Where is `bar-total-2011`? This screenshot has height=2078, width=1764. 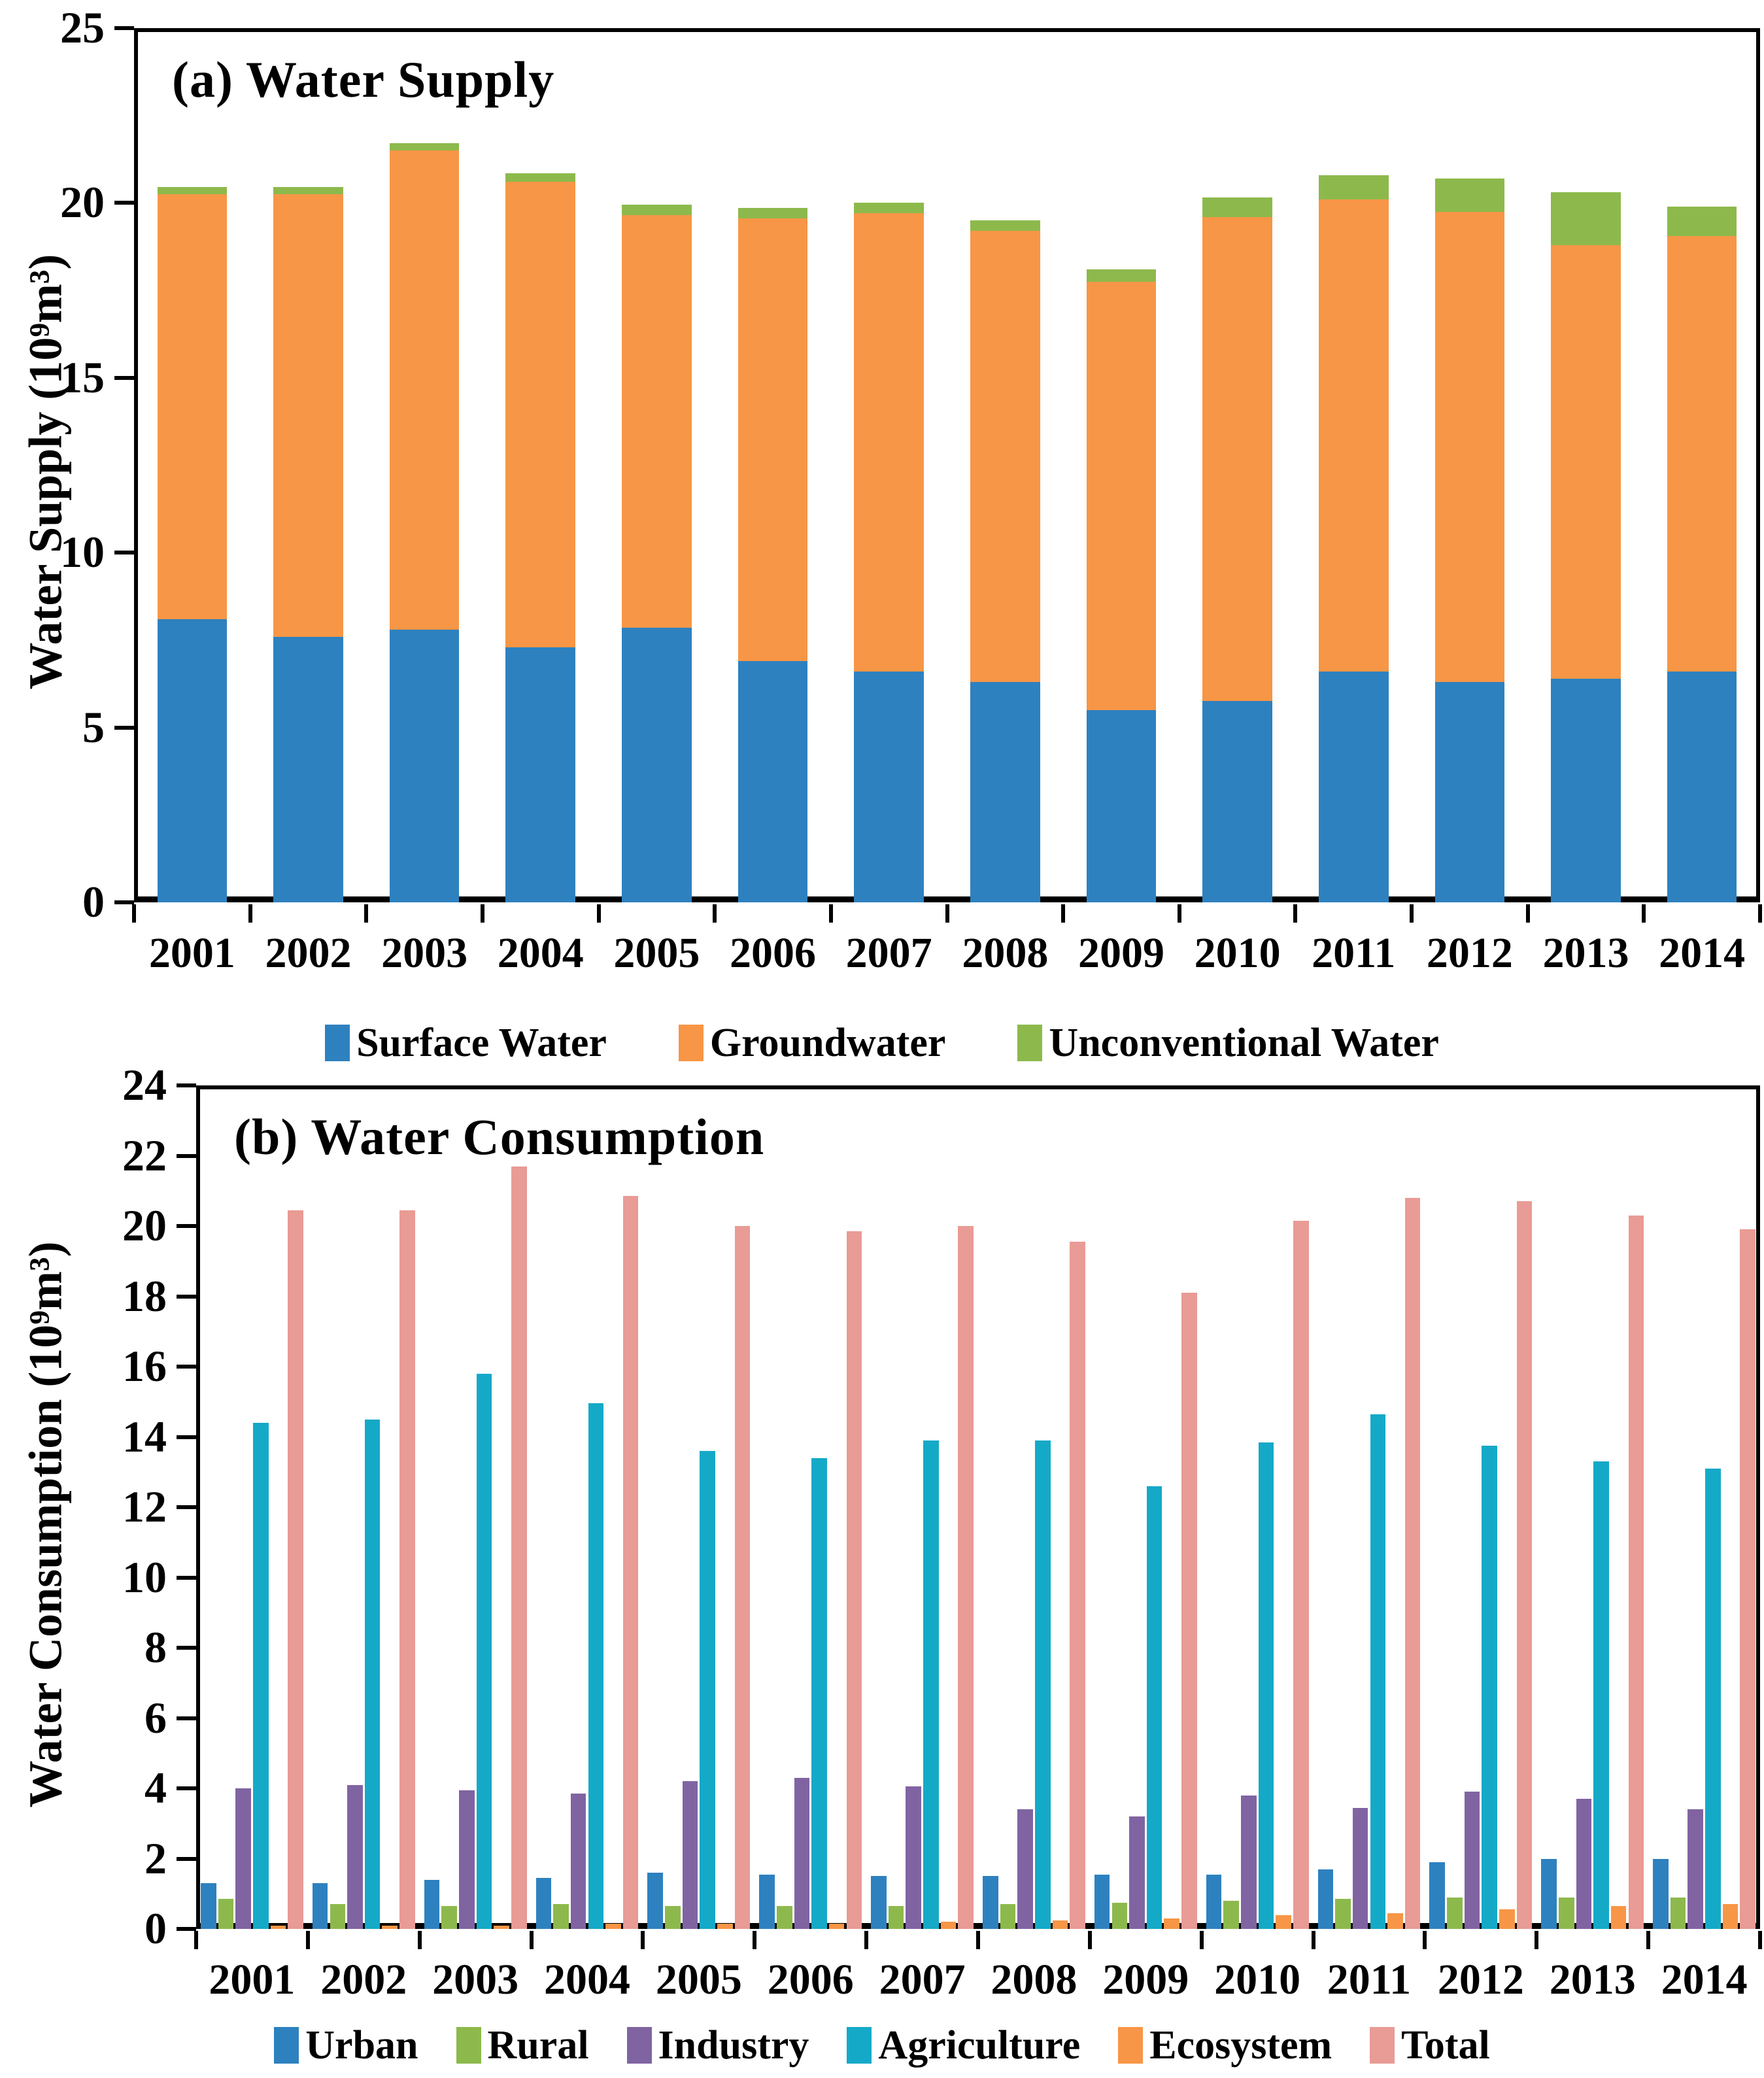
bar-total-2011 is located at coordinates (1412, 1563).